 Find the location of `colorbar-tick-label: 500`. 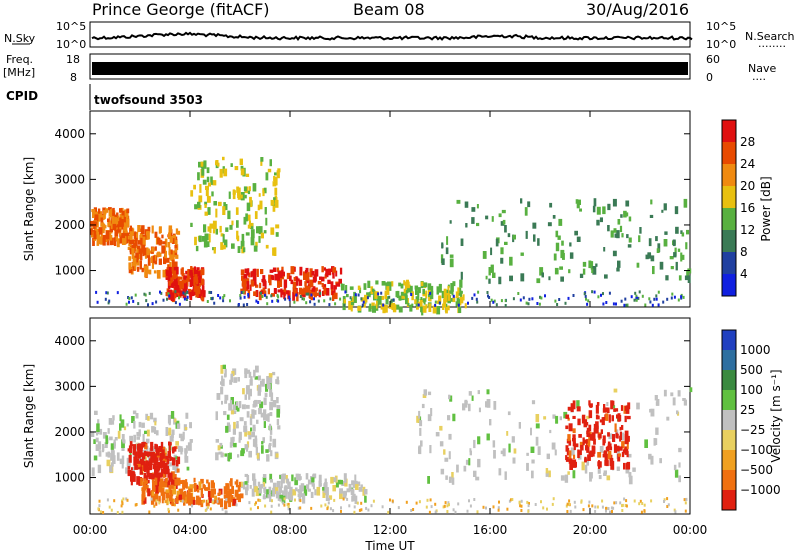

colorbar-tick-label: 500 is located at coordinates (751, 370).